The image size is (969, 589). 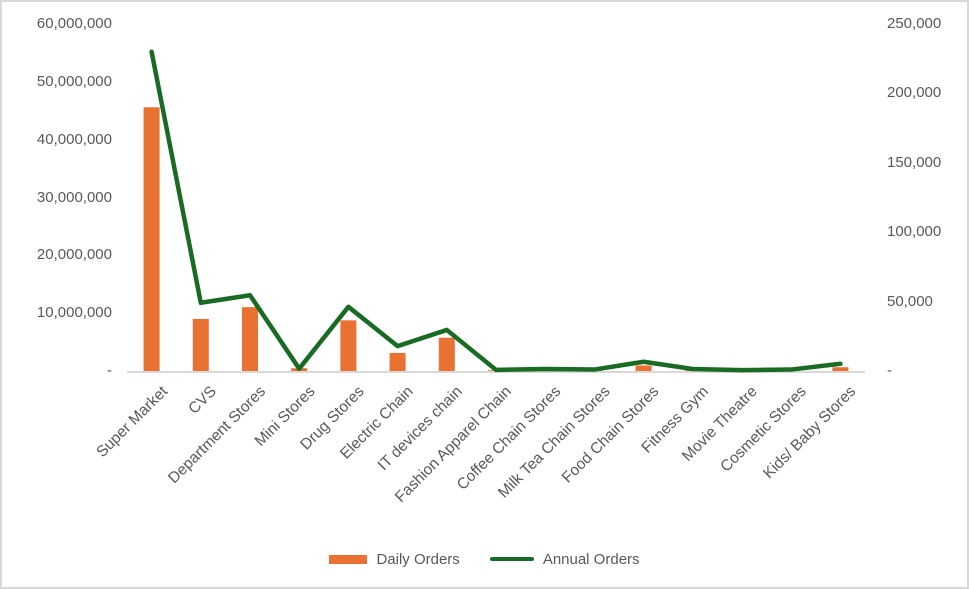 What do you see at coordinates (914, 232) in the screenshot?
I see `right-axis-tick-label: 100,000` at bounding box center [914, 232].